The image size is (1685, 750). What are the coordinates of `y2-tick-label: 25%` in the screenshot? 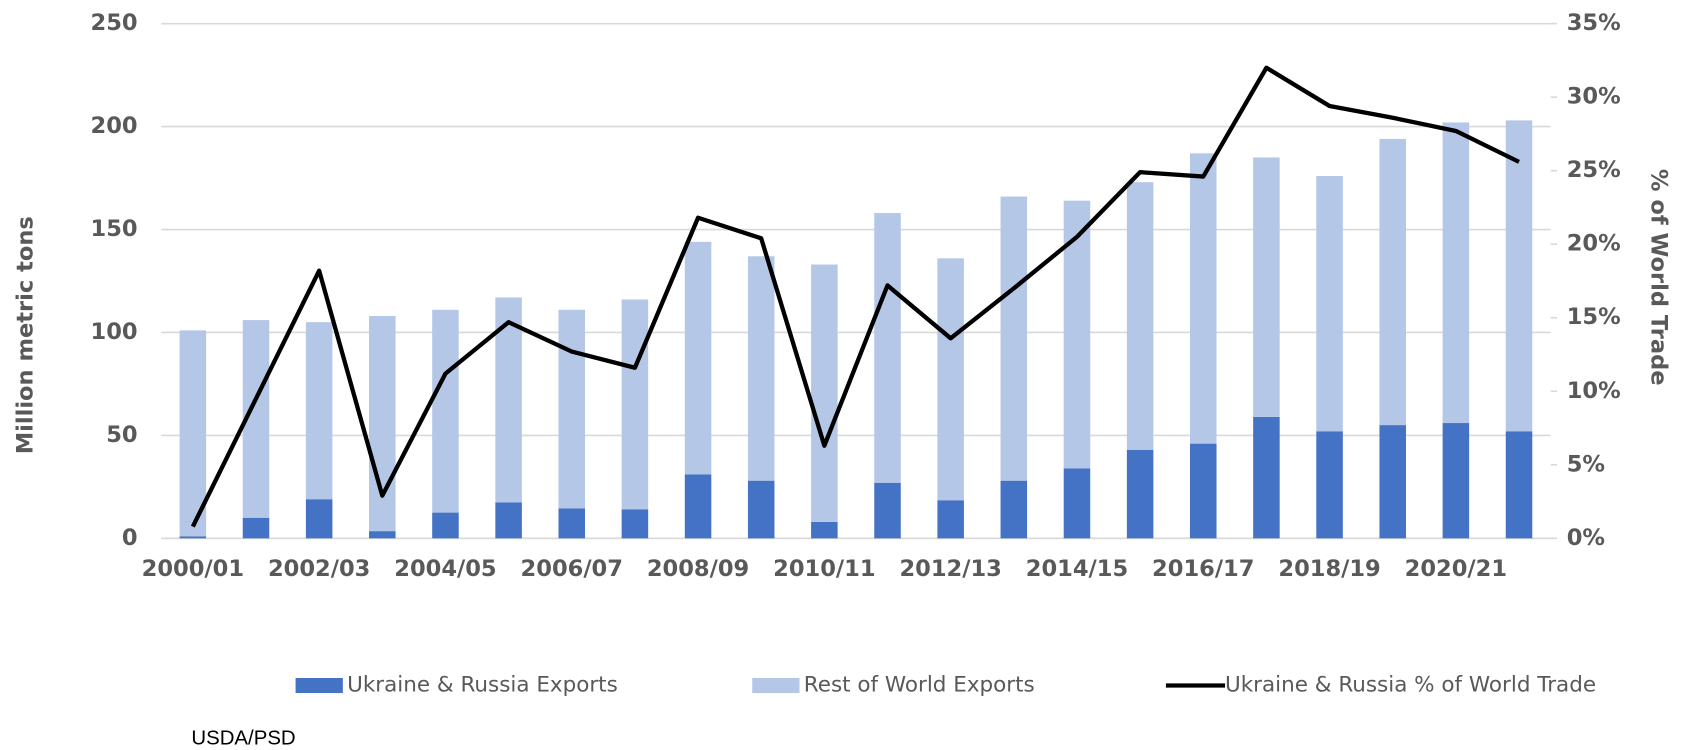 It's located at (1594, 170).